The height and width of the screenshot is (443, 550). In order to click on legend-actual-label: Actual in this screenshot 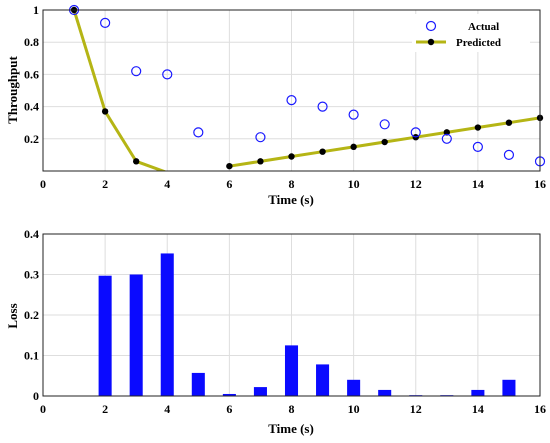, I will do `click(483, 27)`.